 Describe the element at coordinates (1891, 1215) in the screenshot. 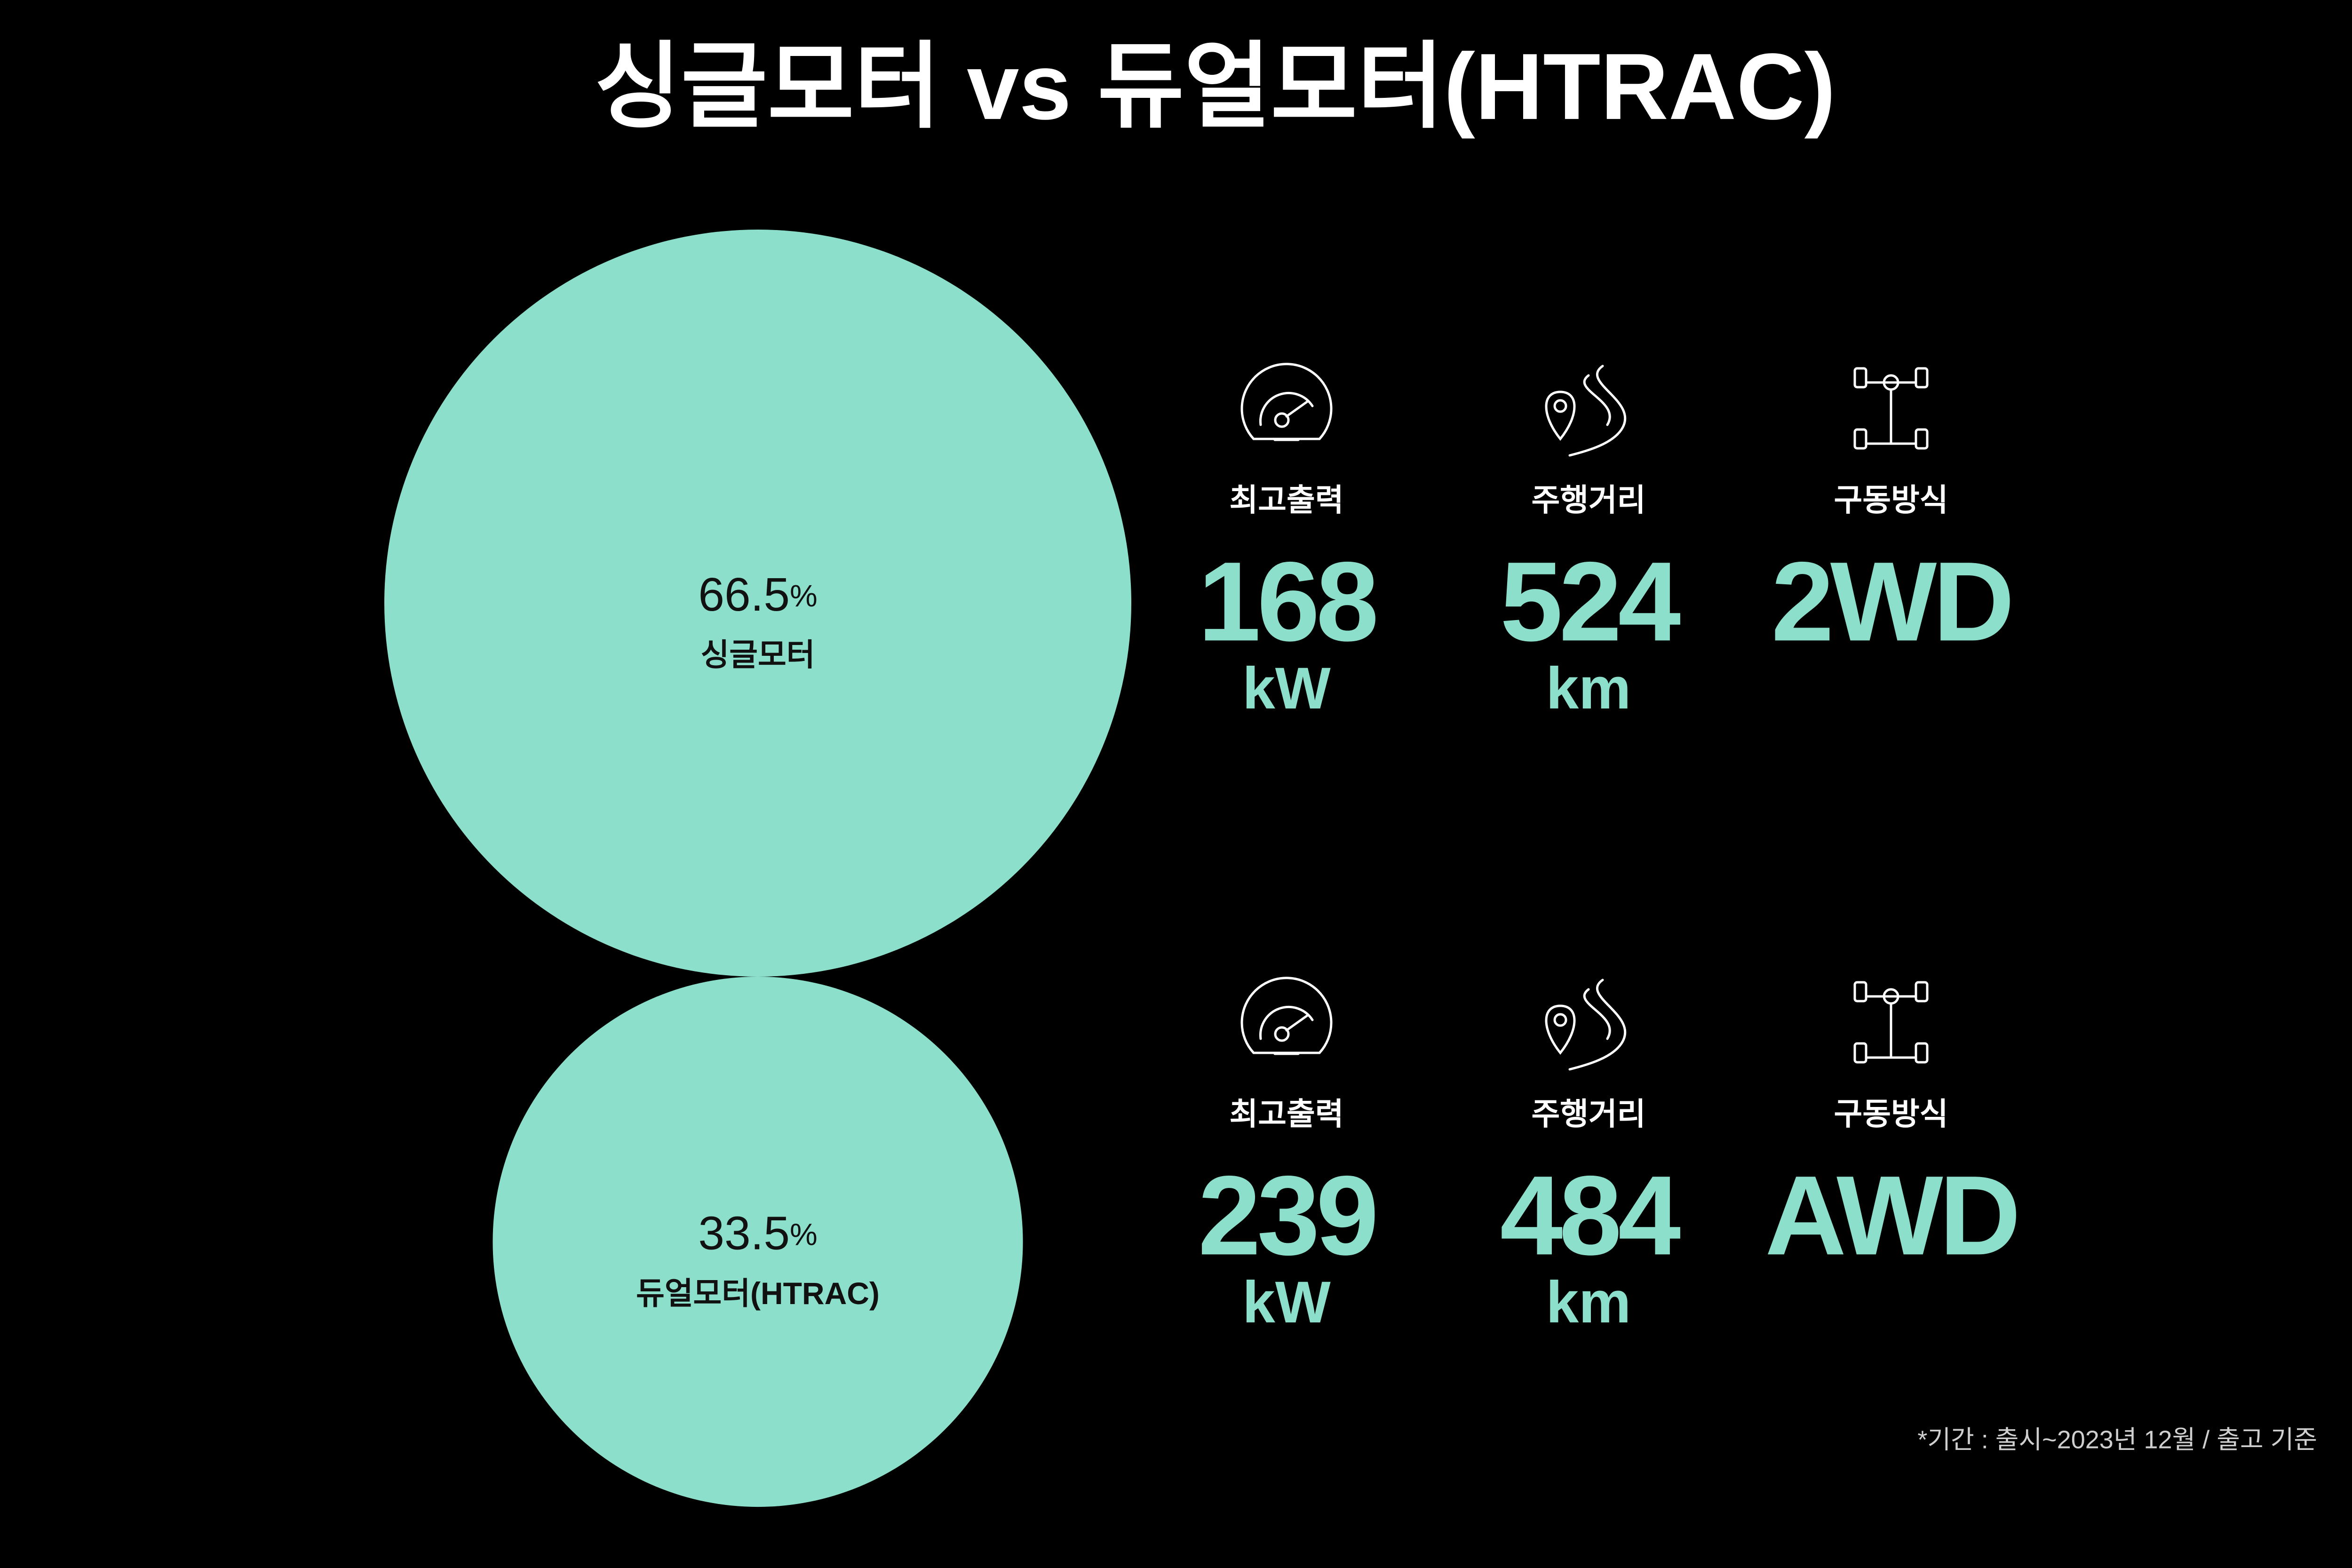

I see `spec-value: AWD` at that location.